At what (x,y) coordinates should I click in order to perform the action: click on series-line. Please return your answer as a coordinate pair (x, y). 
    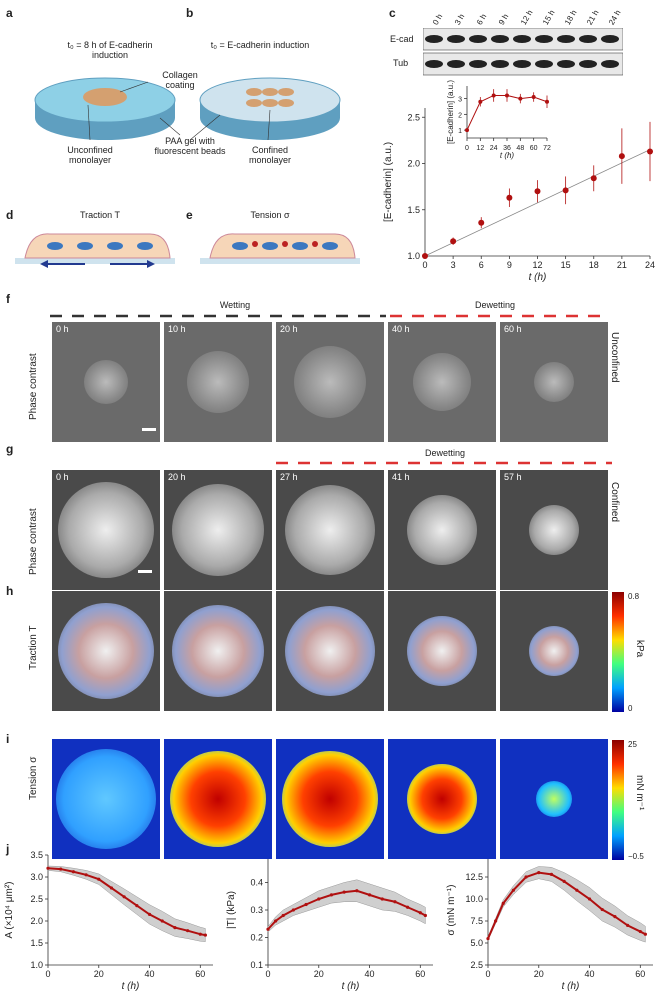
    Looking at the image, I should click on (126, 902).